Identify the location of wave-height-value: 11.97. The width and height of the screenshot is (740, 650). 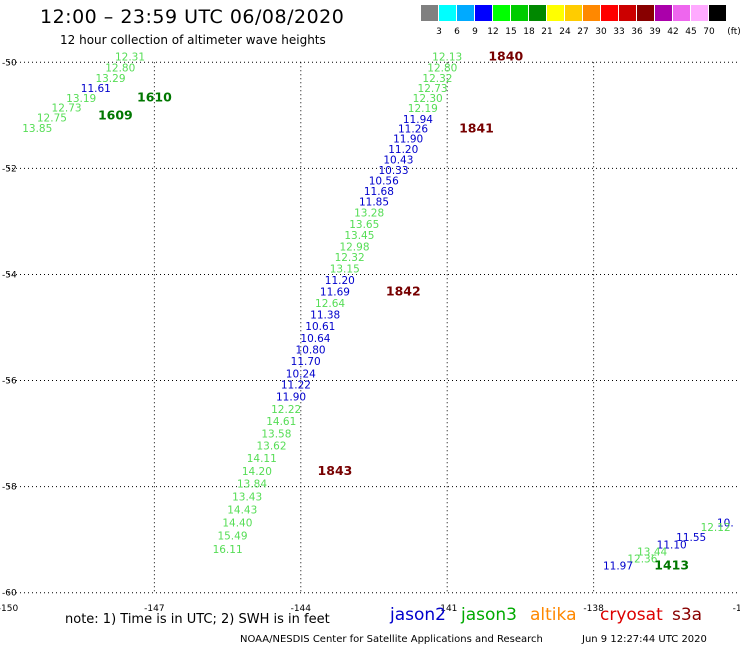
(618, 566).